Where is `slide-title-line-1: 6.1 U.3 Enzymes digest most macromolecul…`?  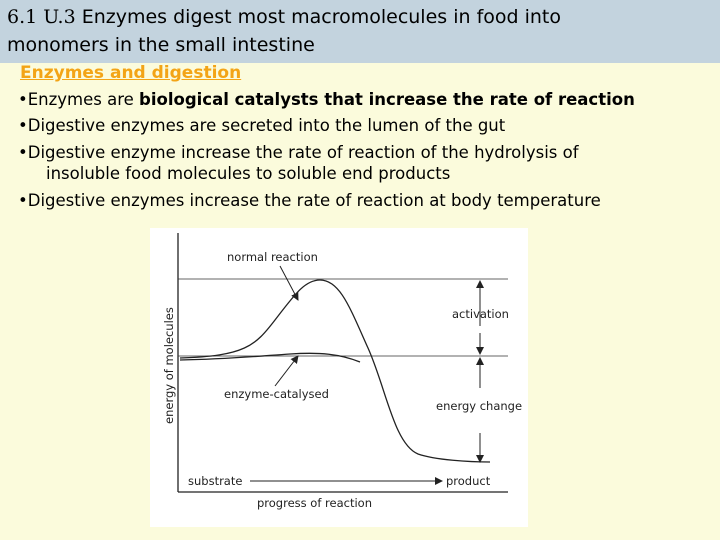 slide-title-line-1: 6.1 U.3 Enzymes digest most macromolecul… is located at coordinates (284, 17).